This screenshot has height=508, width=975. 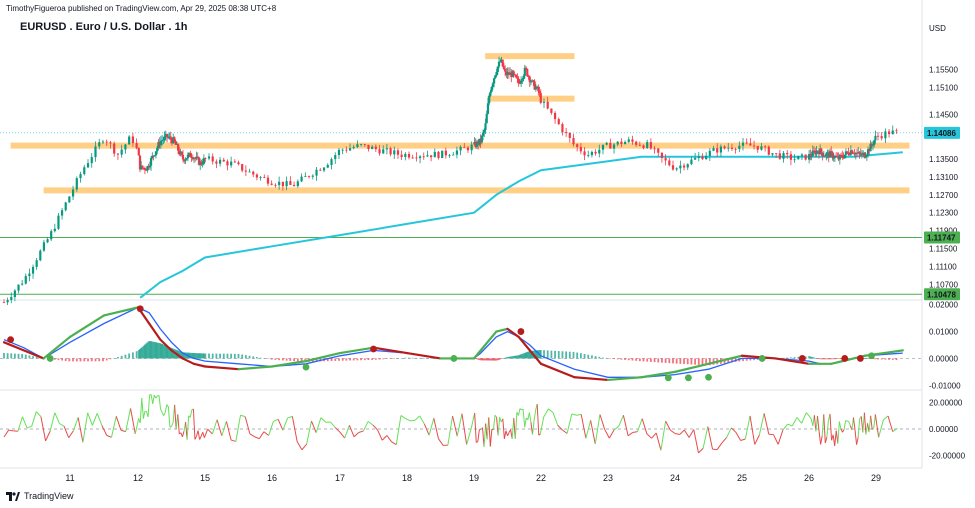 I want to click on price-tick-label: 1.10700, so click(x=943, y=284).